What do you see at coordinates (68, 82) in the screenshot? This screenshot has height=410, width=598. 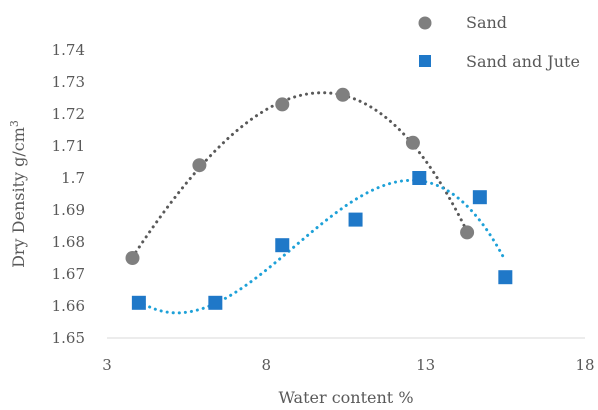 I see `y-tick-label: 1.73` at bounding box center [68, 82].